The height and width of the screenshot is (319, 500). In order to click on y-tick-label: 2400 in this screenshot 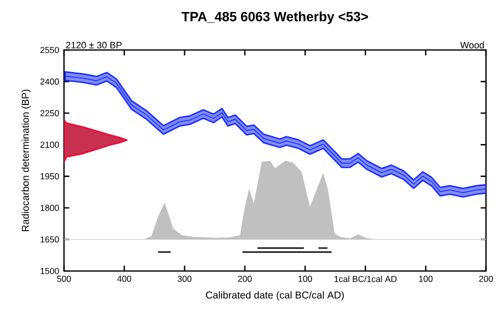, I will do `click(49, 81)`.